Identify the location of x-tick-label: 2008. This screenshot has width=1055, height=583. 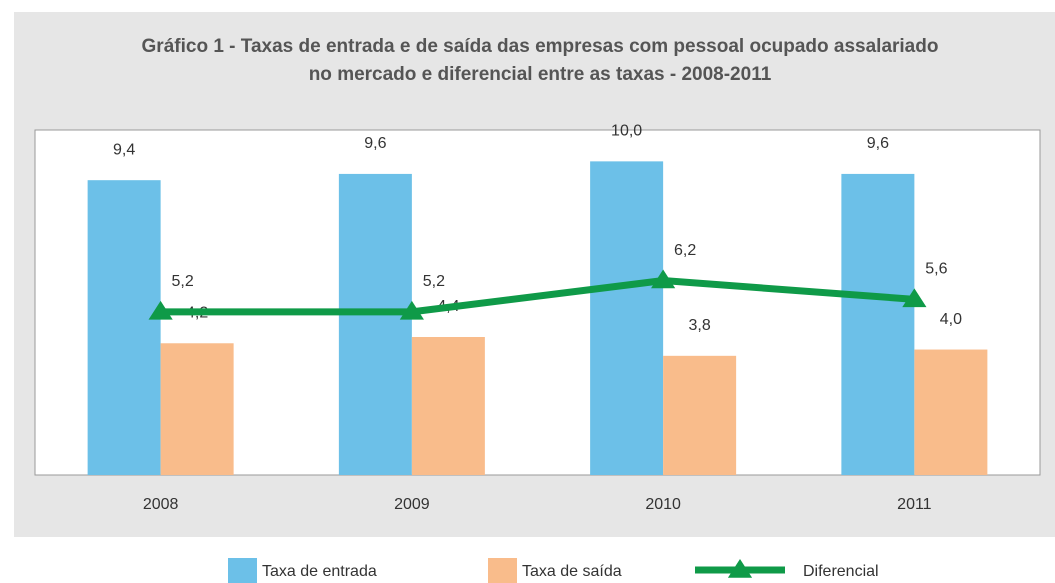
(161, 504).